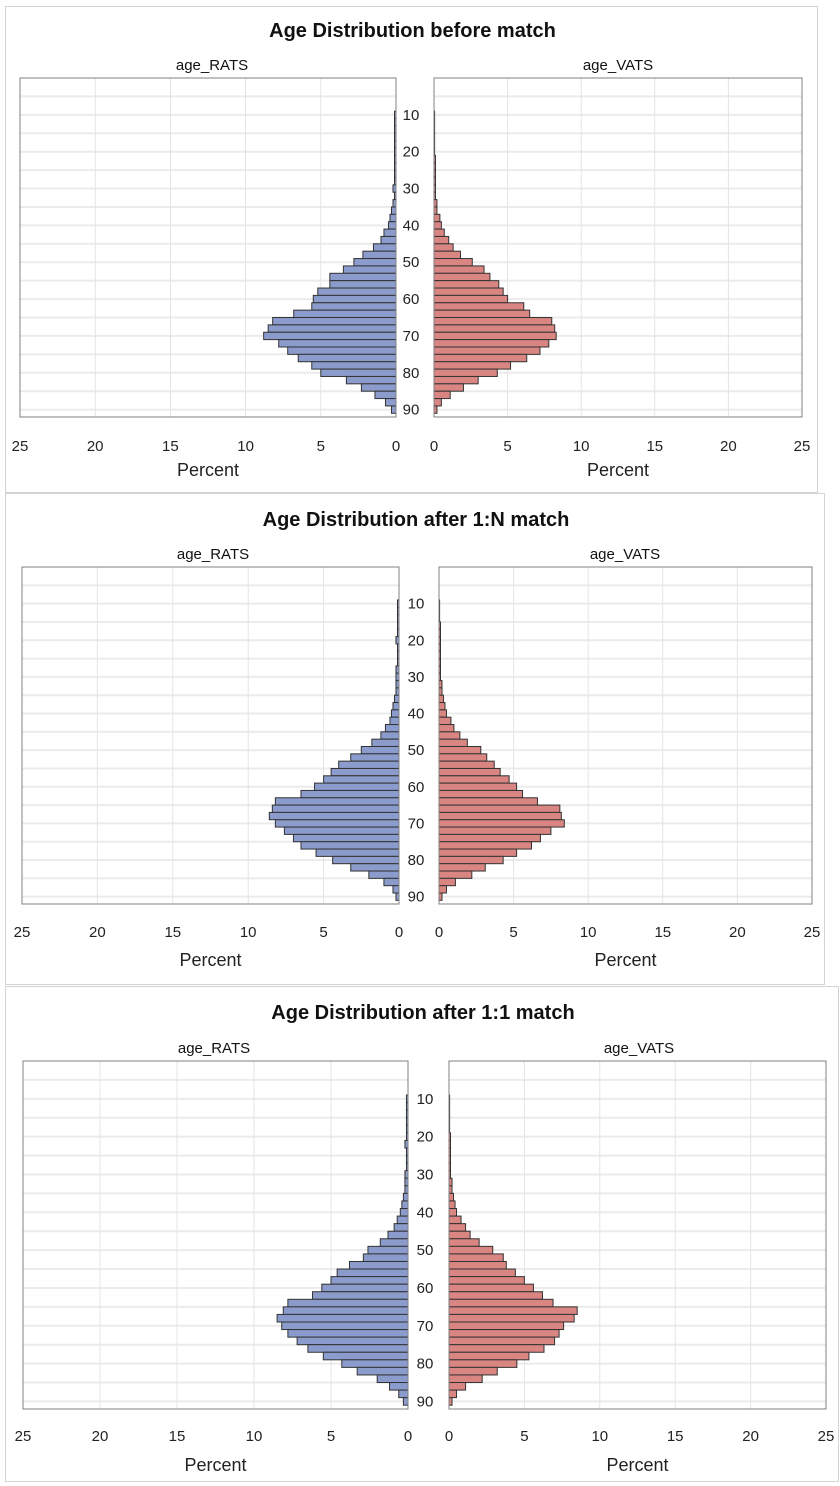  What do you see at coordinates (618, 65) in the screenshot?
I see `panel-label-age-vats: age_VATS` at bounding box center [618, 65].